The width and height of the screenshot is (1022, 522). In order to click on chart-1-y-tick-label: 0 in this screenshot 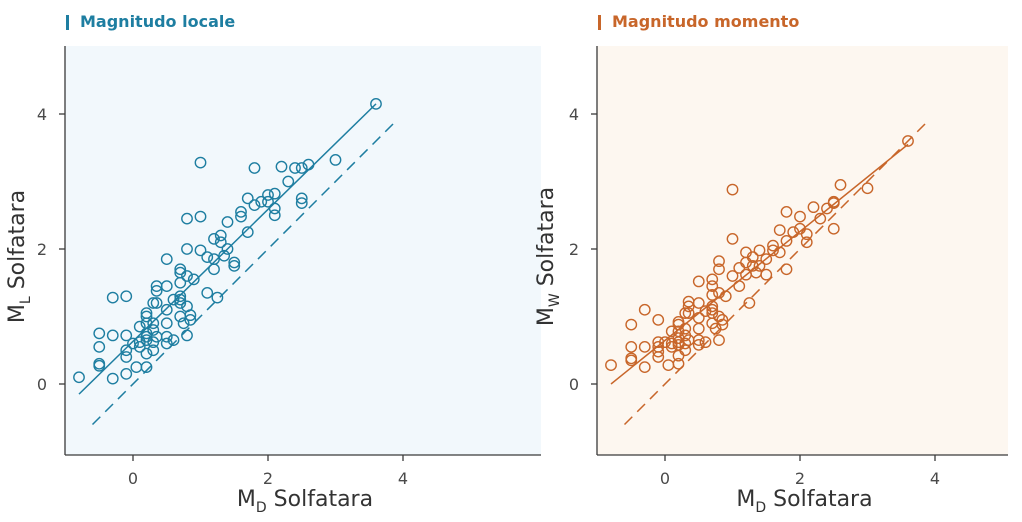, I will do `click(42, 384)`.